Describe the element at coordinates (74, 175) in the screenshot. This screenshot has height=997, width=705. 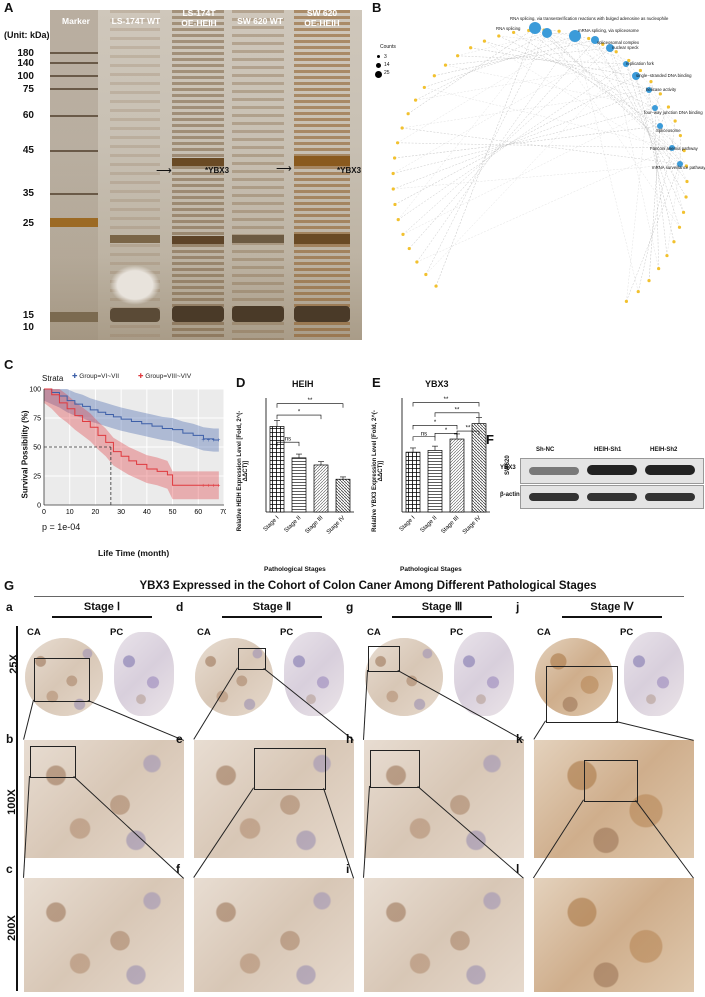
I see `marker-lane` at that location.